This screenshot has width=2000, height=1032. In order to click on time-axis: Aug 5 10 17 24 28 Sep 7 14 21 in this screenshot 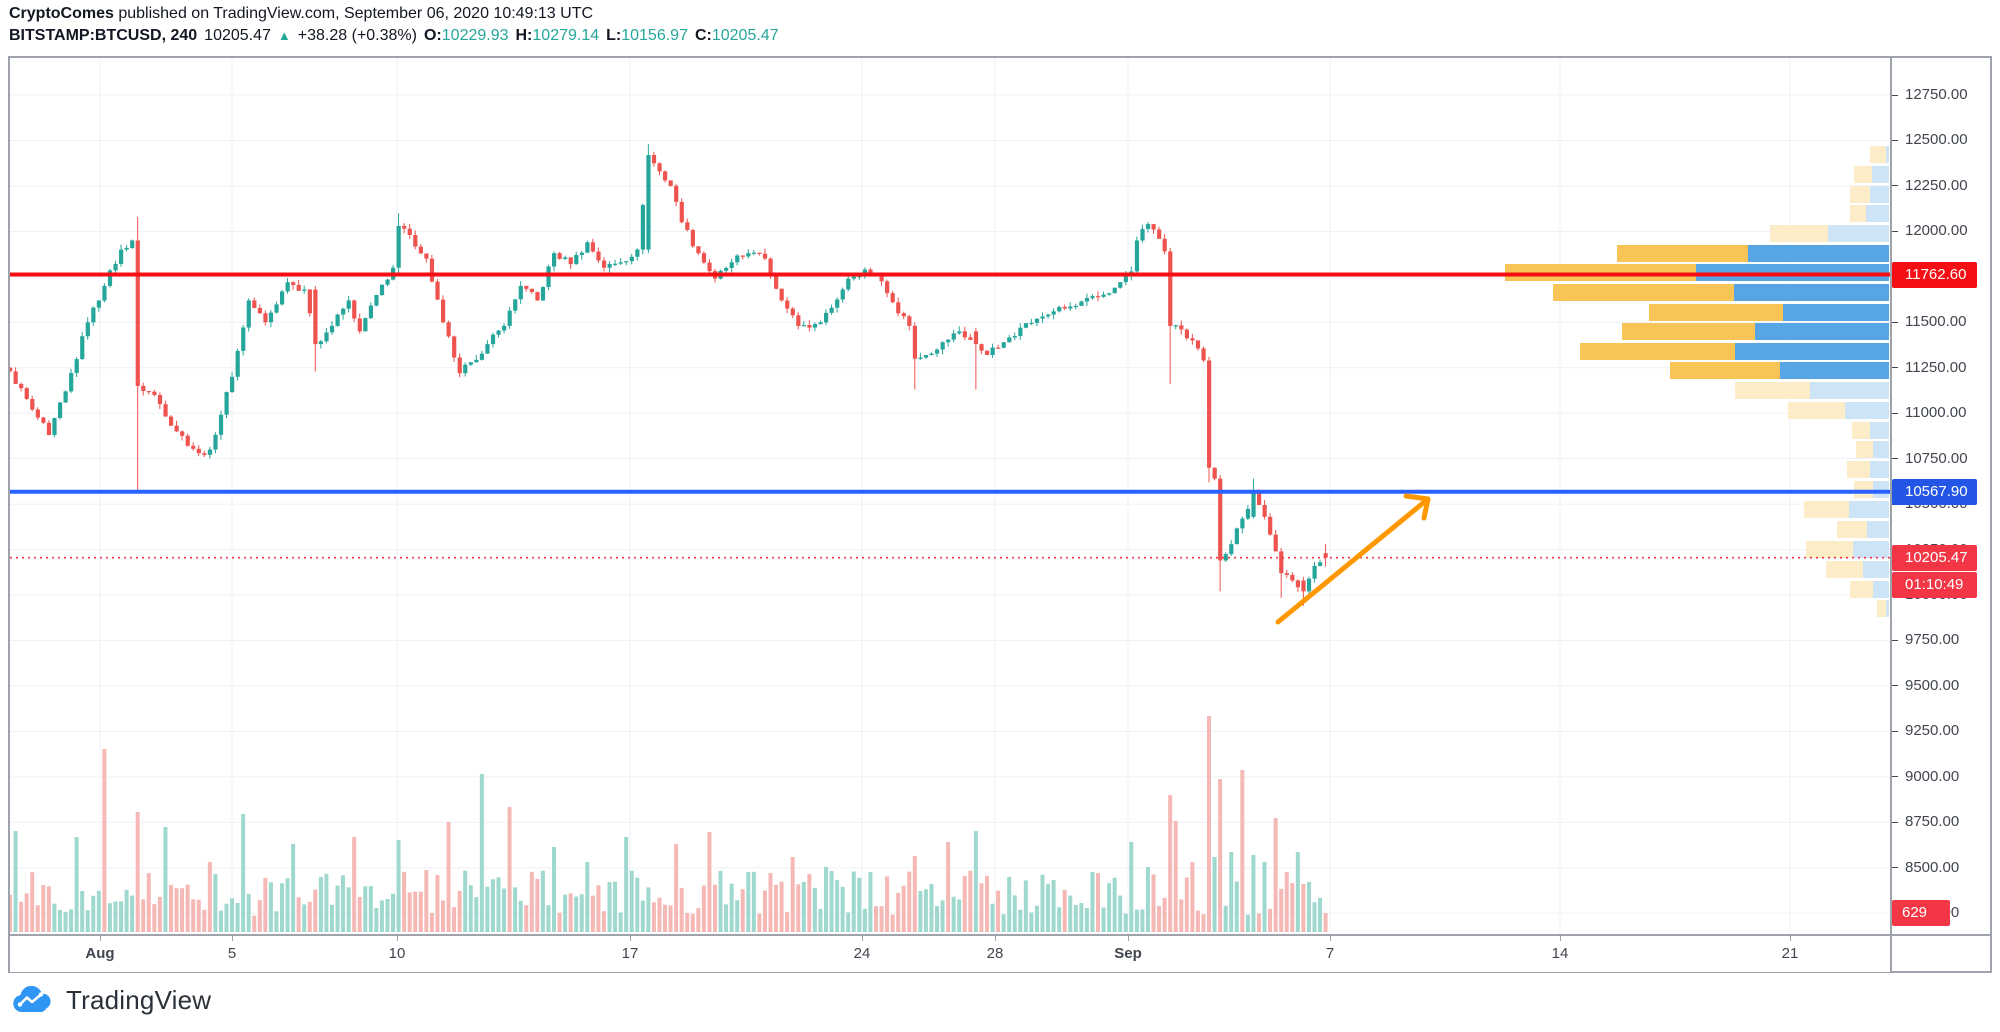, I will do `click(950, 954)`.